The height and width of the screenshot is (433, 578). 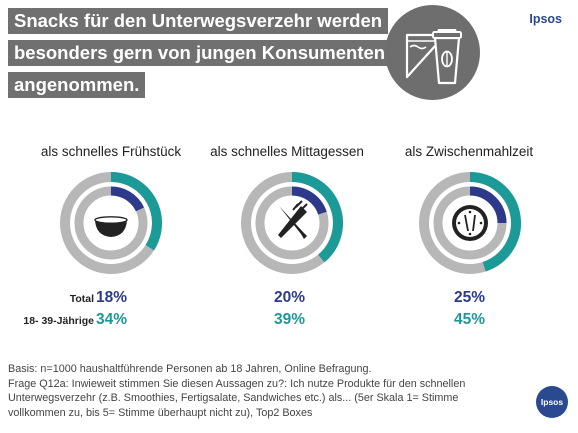 What do you see at coordinates (127, 199) in the screenshot?
I see `arc-total-breakfast` at bounding box center [127, 199].